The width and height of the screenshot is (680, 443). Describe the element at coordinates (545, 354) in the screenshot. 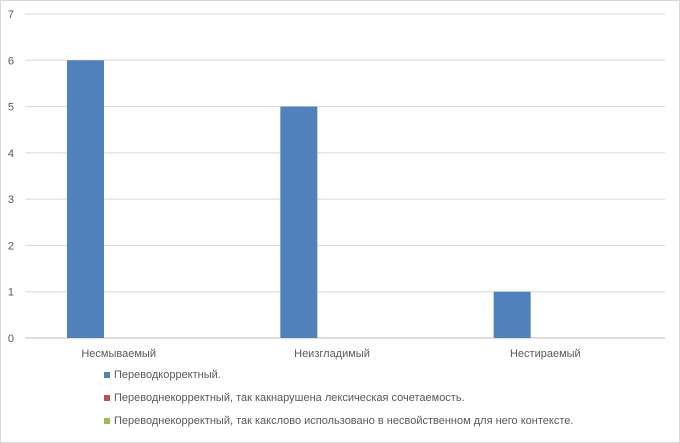

I see `x-tick-label: Нестираемый` at that location.